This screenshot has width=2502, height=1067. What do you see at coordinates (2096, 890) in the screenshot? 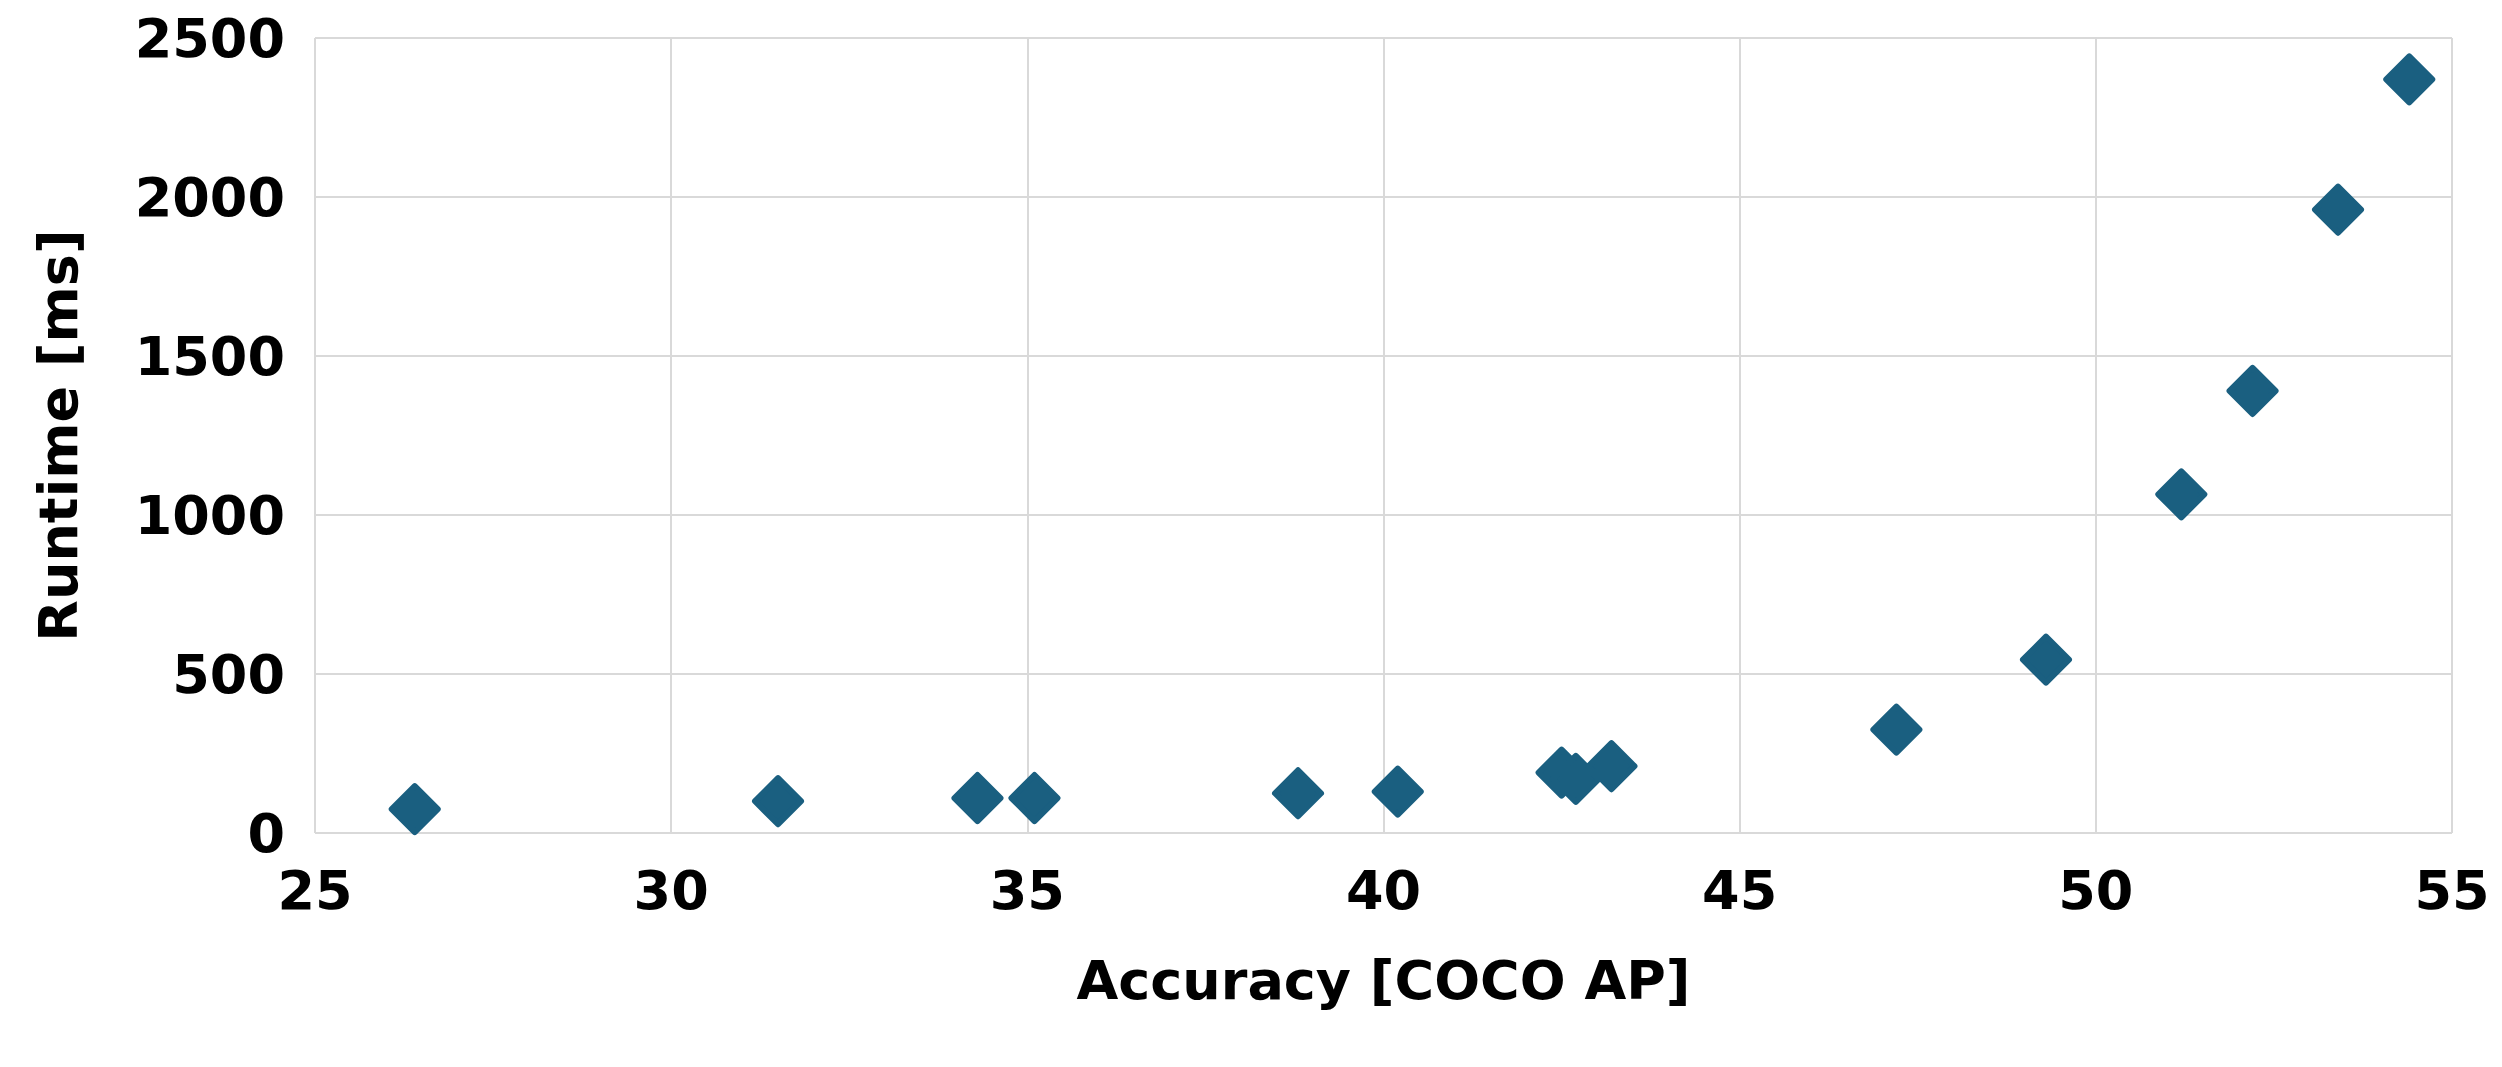
I see `x-tick-label: 50` at bounding box center [2096, 890].